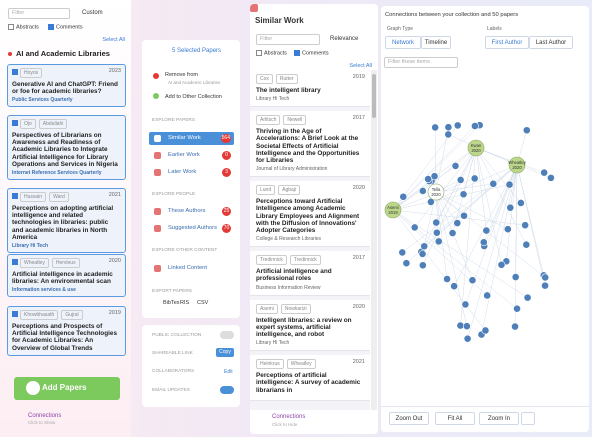 This screenshot has height=437, width=592. Describe the element at coordinates (400, 29) in the screenshot. I see `label: Graph Type` at that location.